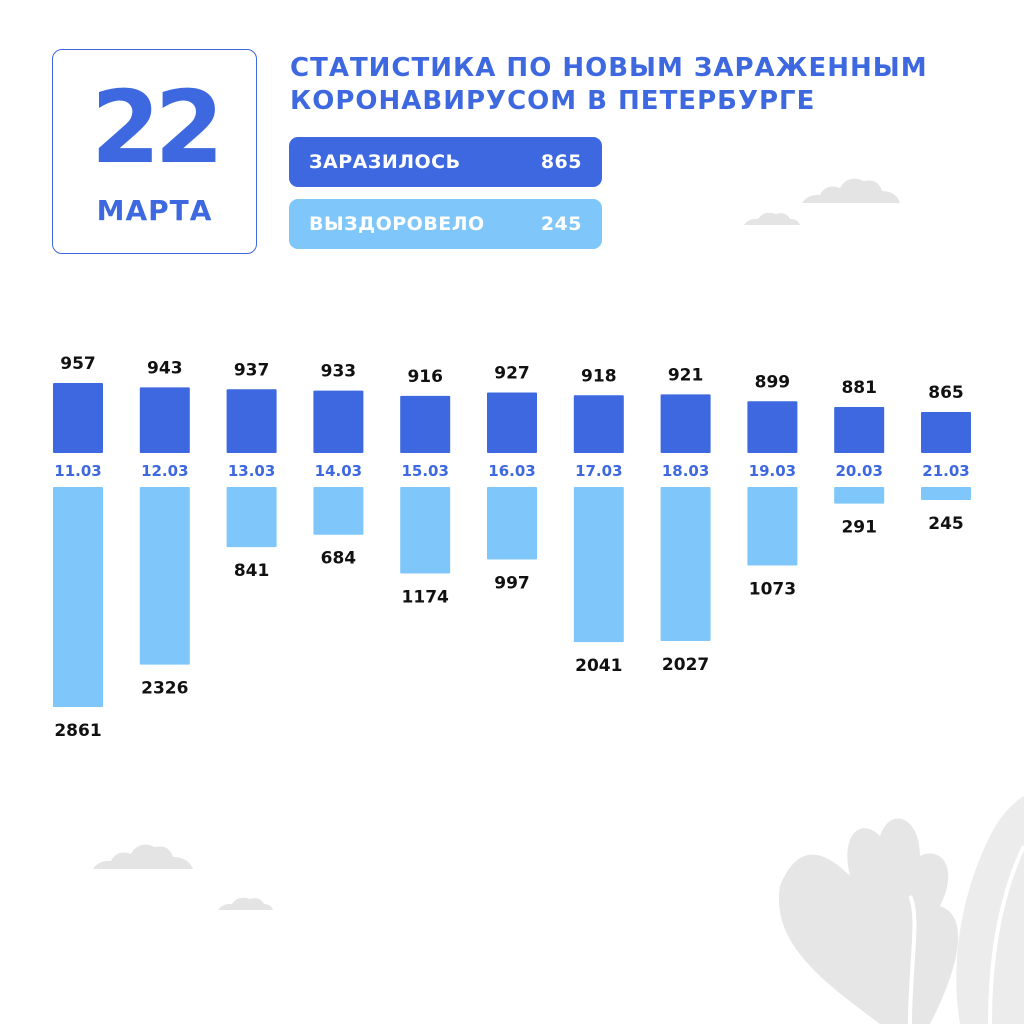  What do you see at coordinates (609, 68) in the screenshot?
I see `title-line-1: СТАТИСТИКА ПО НОВЫМ ЗАРАЖЕННЫМ` at bounding box center [609, 68].